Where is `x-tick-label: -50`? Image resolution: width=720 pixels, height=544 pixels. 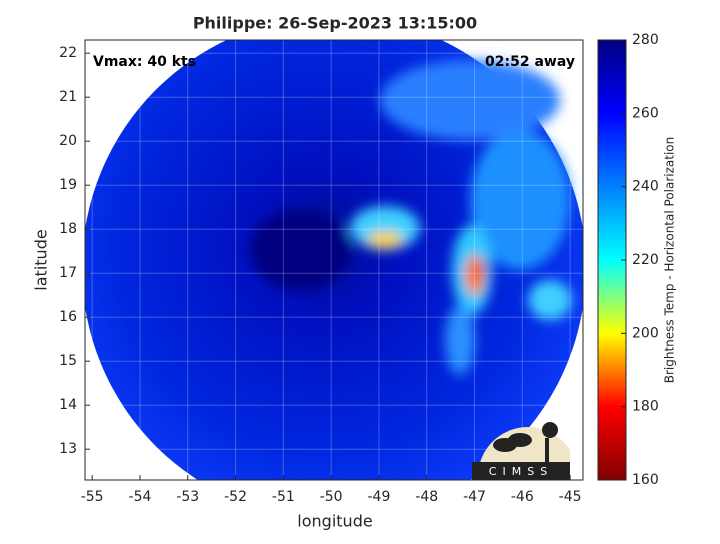 x-tick-label: -50 is located at coordinates (331, 497).